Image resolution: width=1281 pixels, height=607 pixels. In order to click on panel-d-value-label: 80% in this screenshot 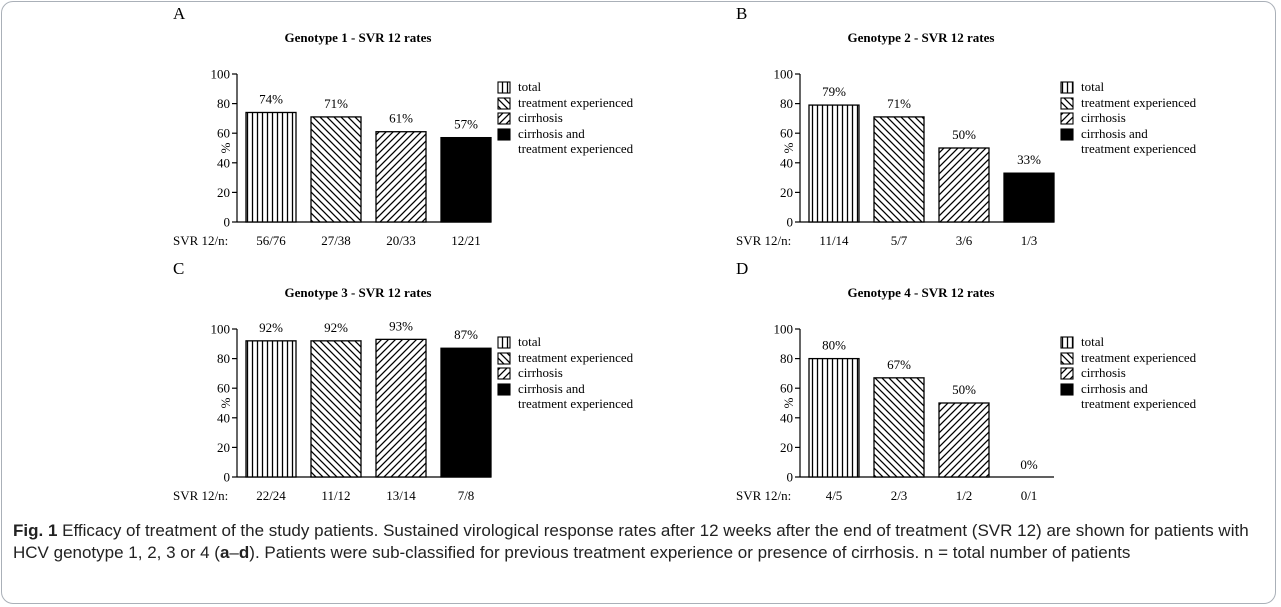, I will do `click(834, 345)`.